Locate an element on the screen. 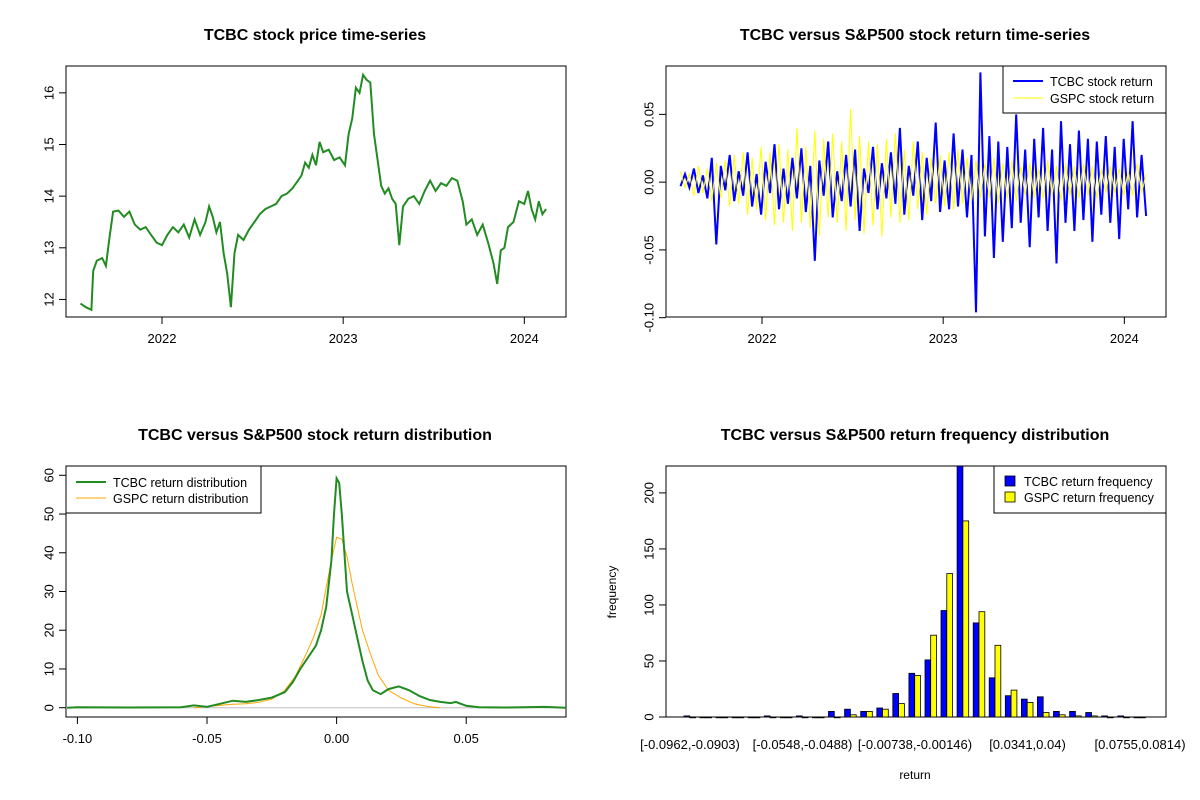 Image resolution: width=1200 pixels, height=800 pixels. frequency-y-tick-label: 0 is located at coordinates (648, 716).